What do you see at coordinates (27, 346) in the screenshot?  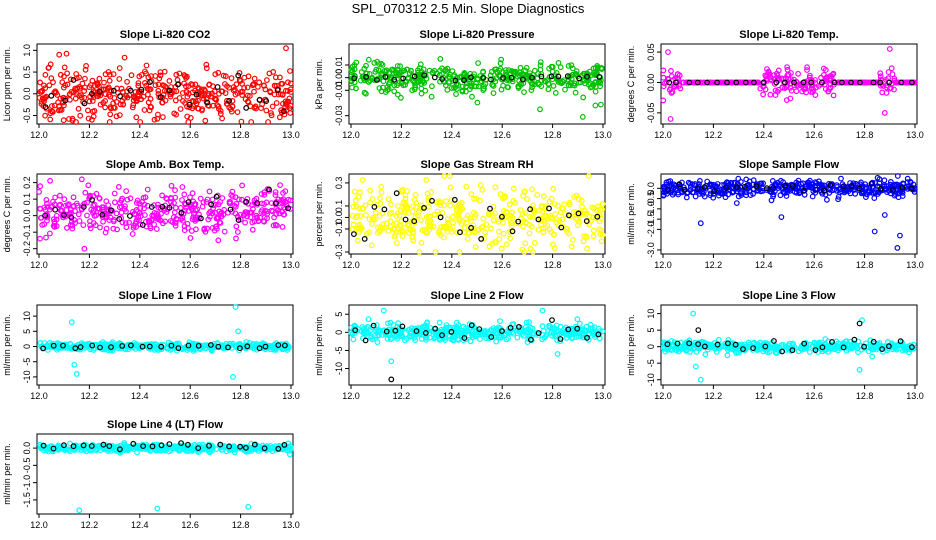 I see `y-tick-label: 0` at bounding box center [27, 346].